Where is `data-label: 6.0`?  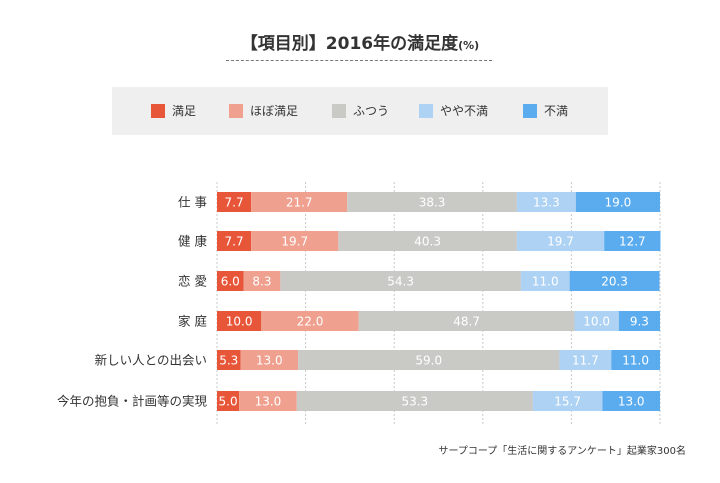 data-label: 6.0 is located at coordinates (230, 282).